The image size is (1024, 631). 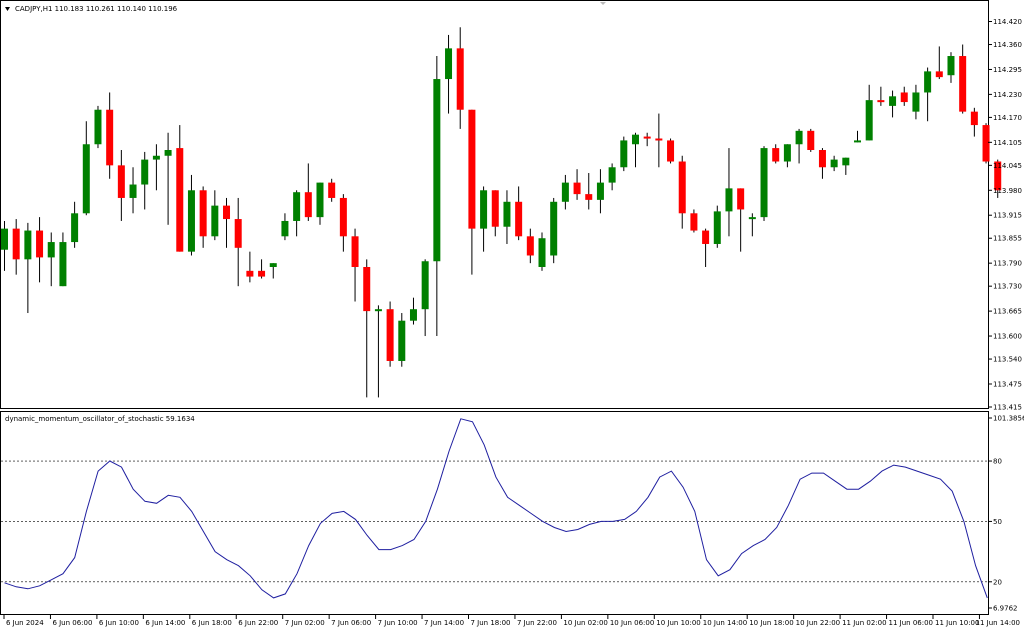 I want to click on time-tick-label: 7 Jun 10:00, so click(x=398, y=623).